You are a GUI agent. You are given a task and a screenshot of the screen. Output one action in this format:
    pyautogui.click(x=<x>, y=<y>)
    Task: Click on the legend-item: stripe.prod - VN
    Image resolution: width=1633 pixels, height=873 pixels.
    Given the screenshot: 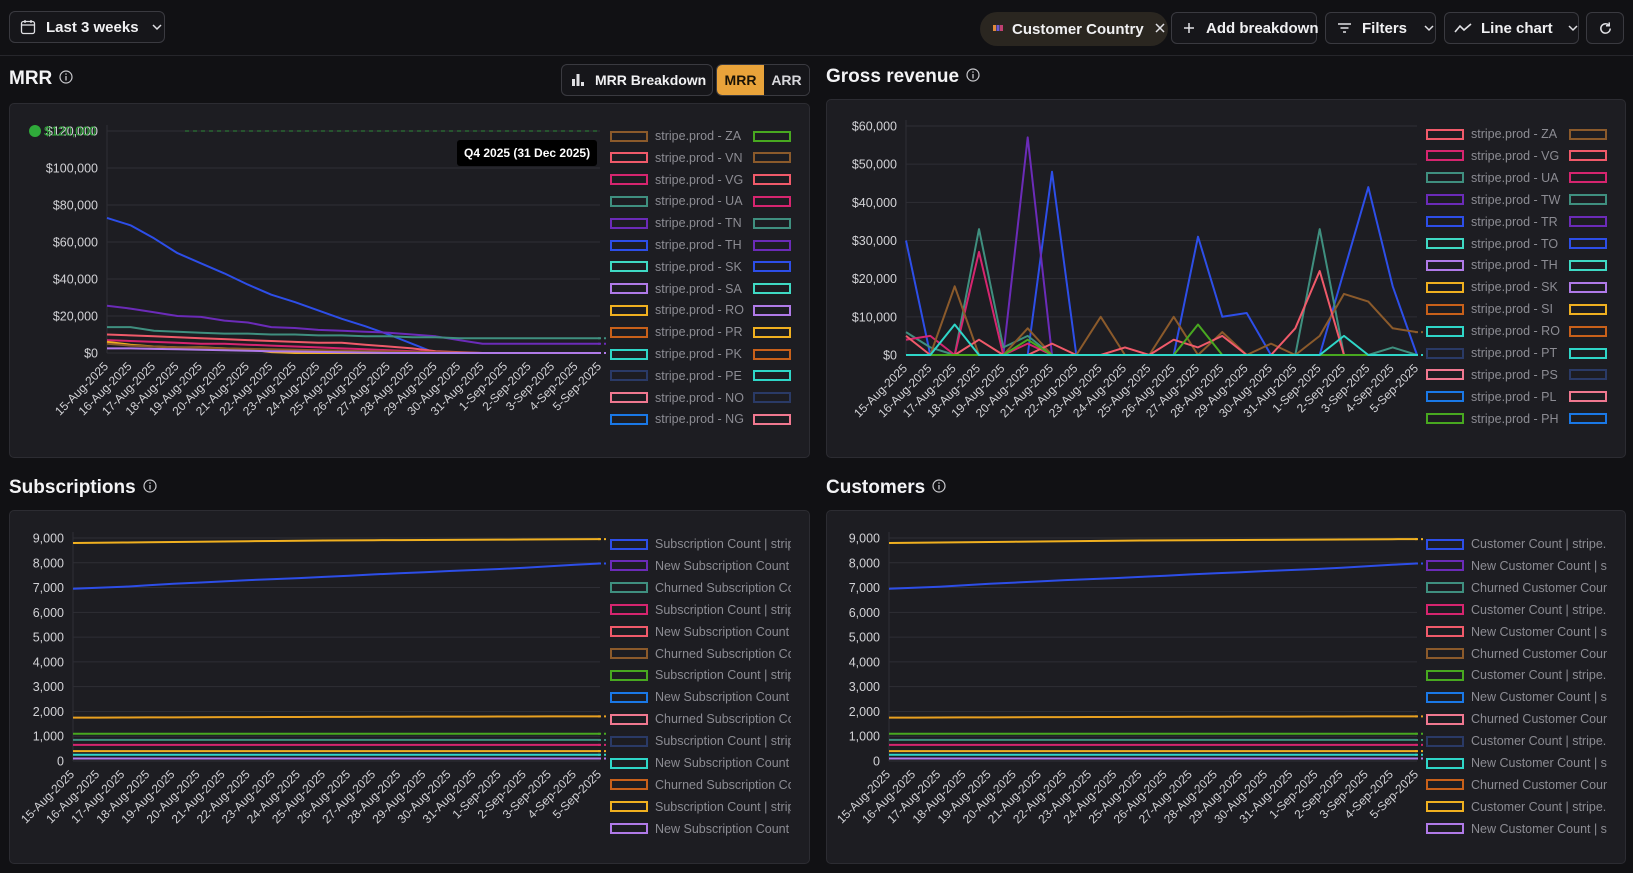 What is the action you would take?
    pyautogui.click(x=700, y=158)
    